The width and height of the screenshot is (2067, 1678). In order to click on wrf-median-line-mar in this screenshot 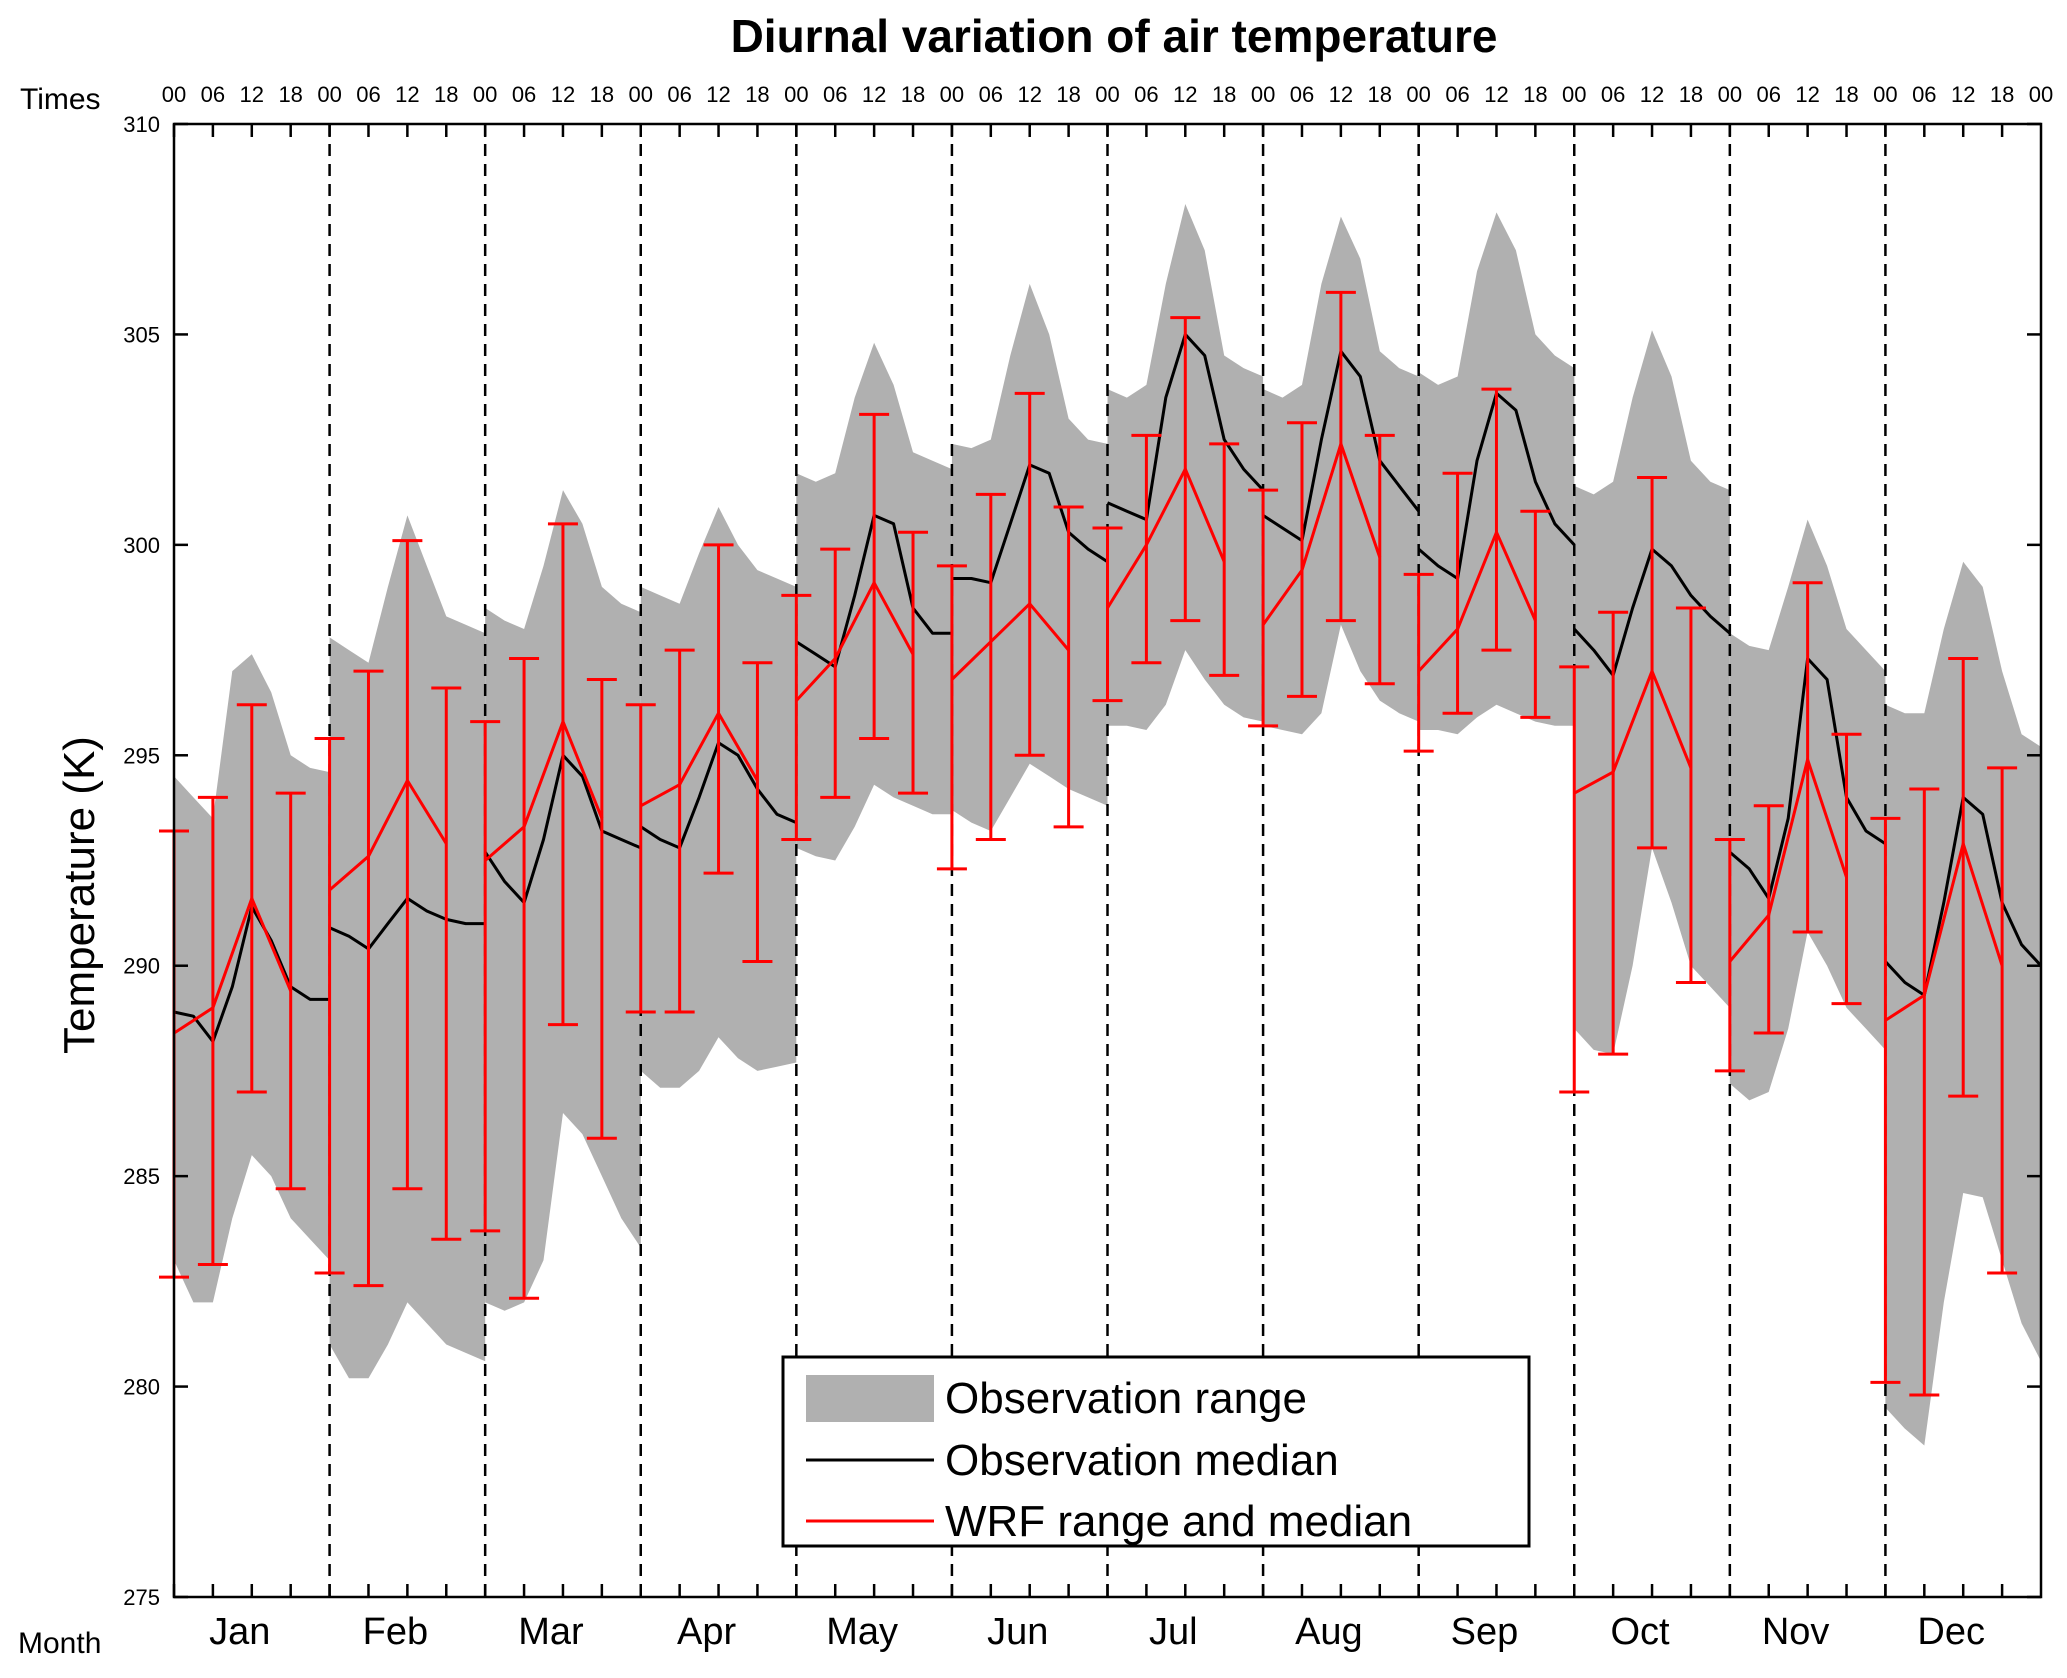, I will do `click(544, 789)`.